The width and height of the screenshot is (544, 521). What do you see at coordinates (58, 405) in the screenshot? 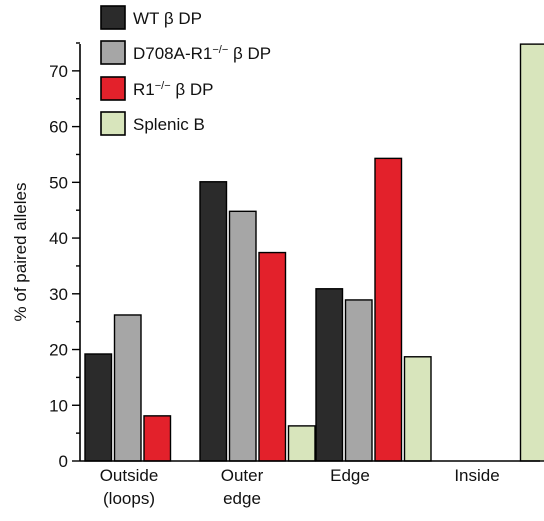
I see `y-tick-label: 10` at bounding box center [58, 405].